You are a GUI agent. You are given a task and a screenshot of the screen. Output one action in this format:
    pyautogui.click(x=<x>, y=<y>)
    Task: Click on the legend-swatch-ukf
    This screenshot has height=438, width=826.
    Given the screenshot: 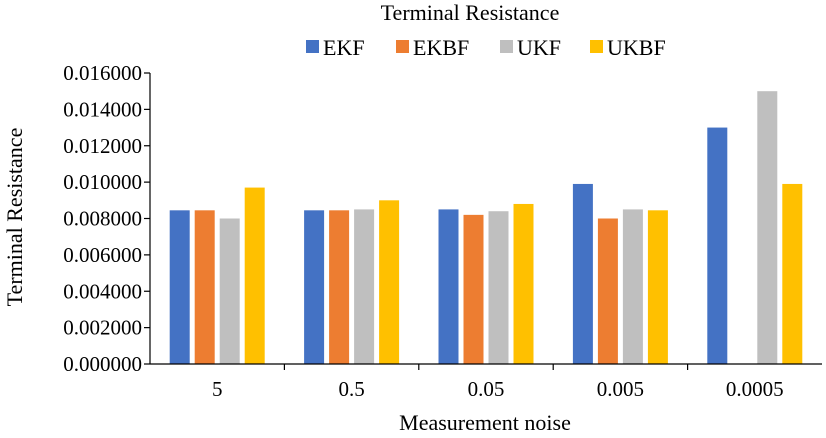 What is the action you would take?
    pyautogui.click(x=506, y=46)
    